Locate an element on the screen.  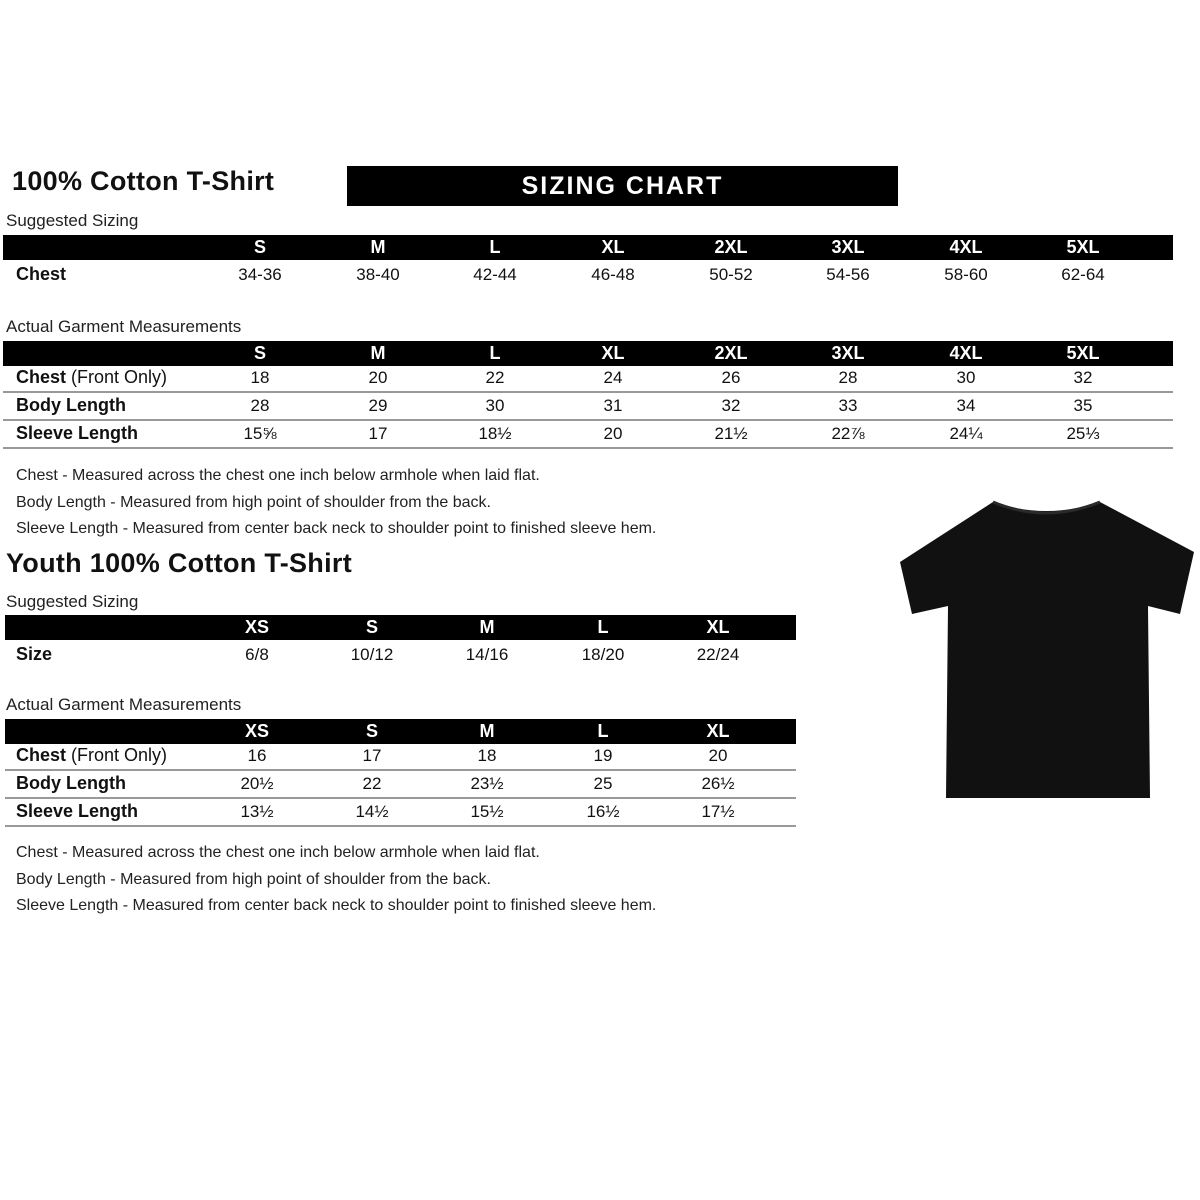
table-cell: 13½ is located at coordinates (257, 811).